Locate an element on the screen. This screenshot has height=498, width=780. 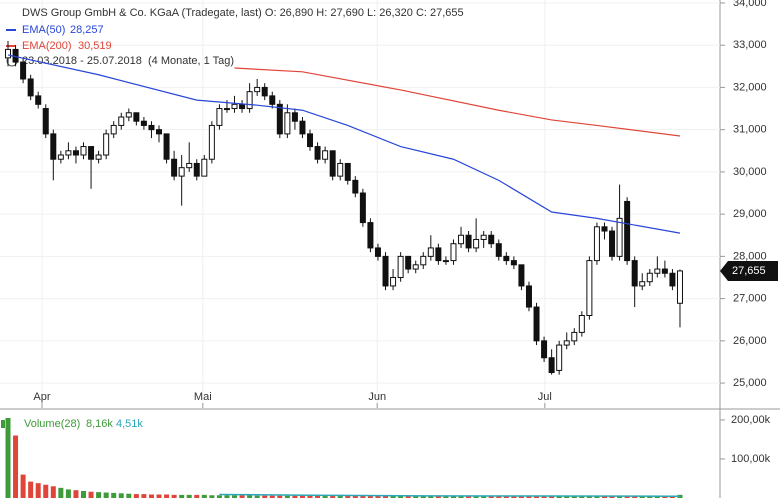
x-tick-label: Jul is located at coordinates (545, 397).